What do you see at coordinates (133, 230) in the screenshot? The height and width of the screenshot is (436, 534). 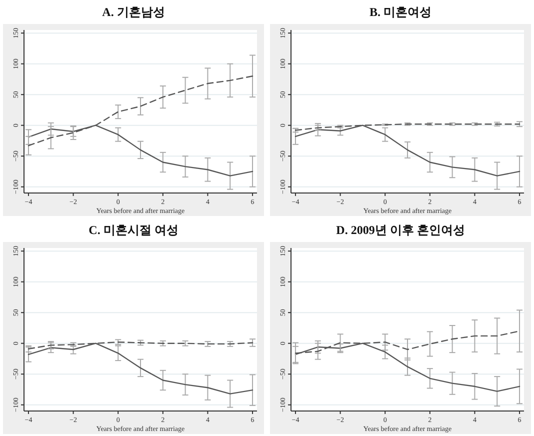 I see `chart-title: C. 미혼시절 여성` at bounding box center [133, 230].